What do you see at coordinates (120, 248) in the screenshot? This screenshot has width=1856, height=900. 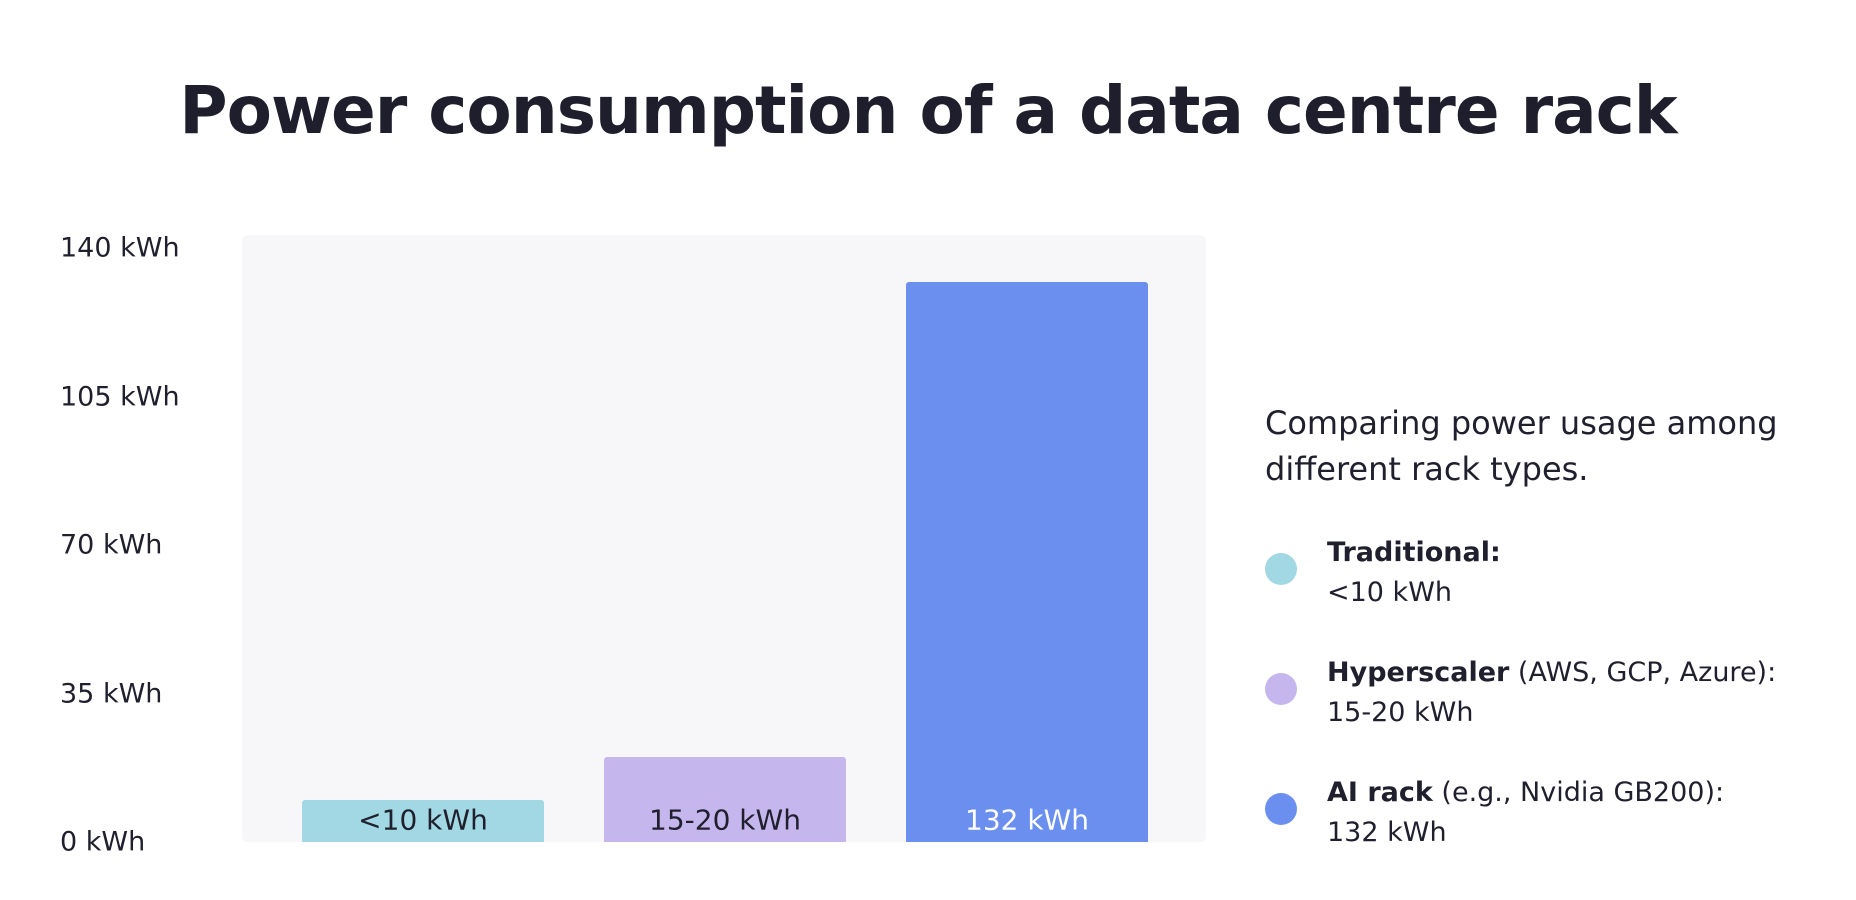 I see `y-tick-label: 140 kWh` at bounding box center [120, 248].